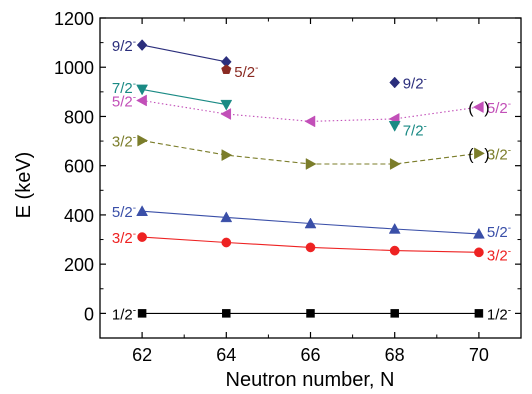 Image resolution: width=532 pixels, height=394 pixels. I want to click on data-point-s72m-b, so click(394, 126).